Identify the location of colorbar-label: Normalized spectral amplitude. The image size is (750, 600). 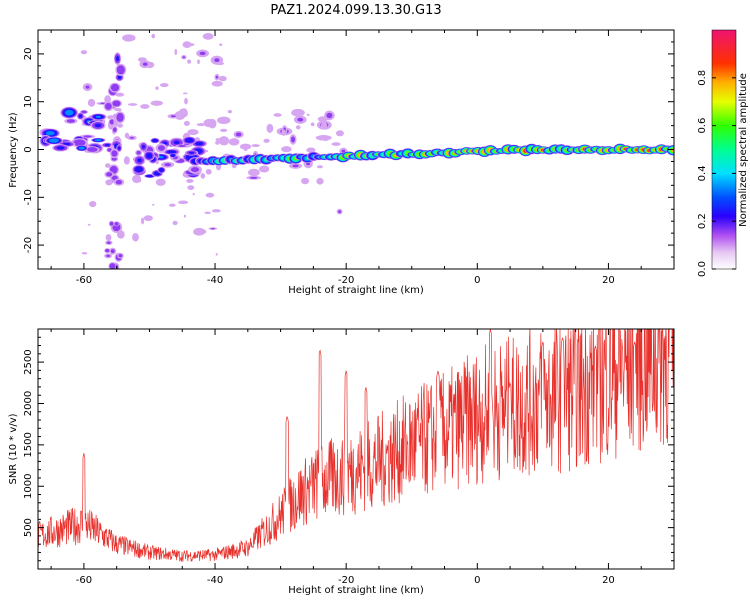
(743, 150).